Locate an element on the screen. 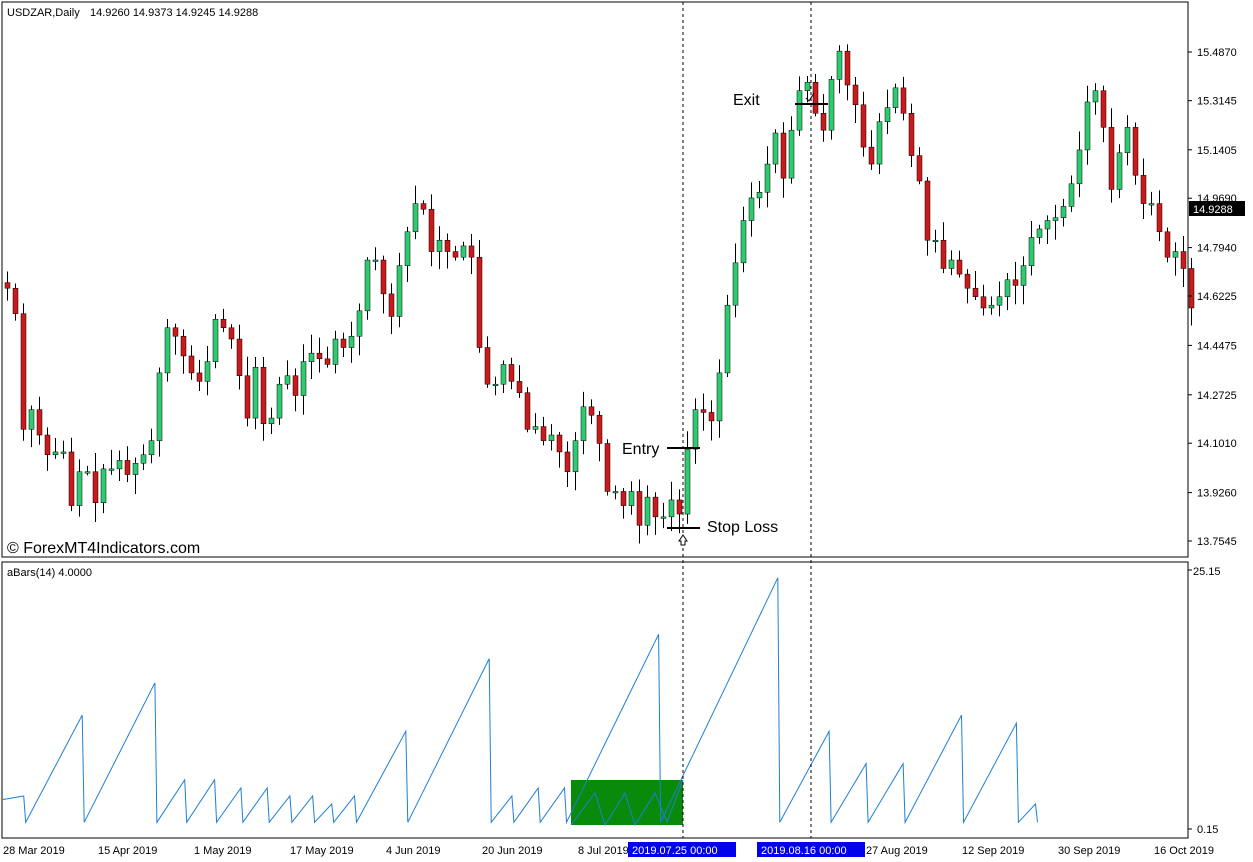 This screenshot has height=862, width=1253. date-label: 20 Jun 2019 is located at coordinates (512, 851).